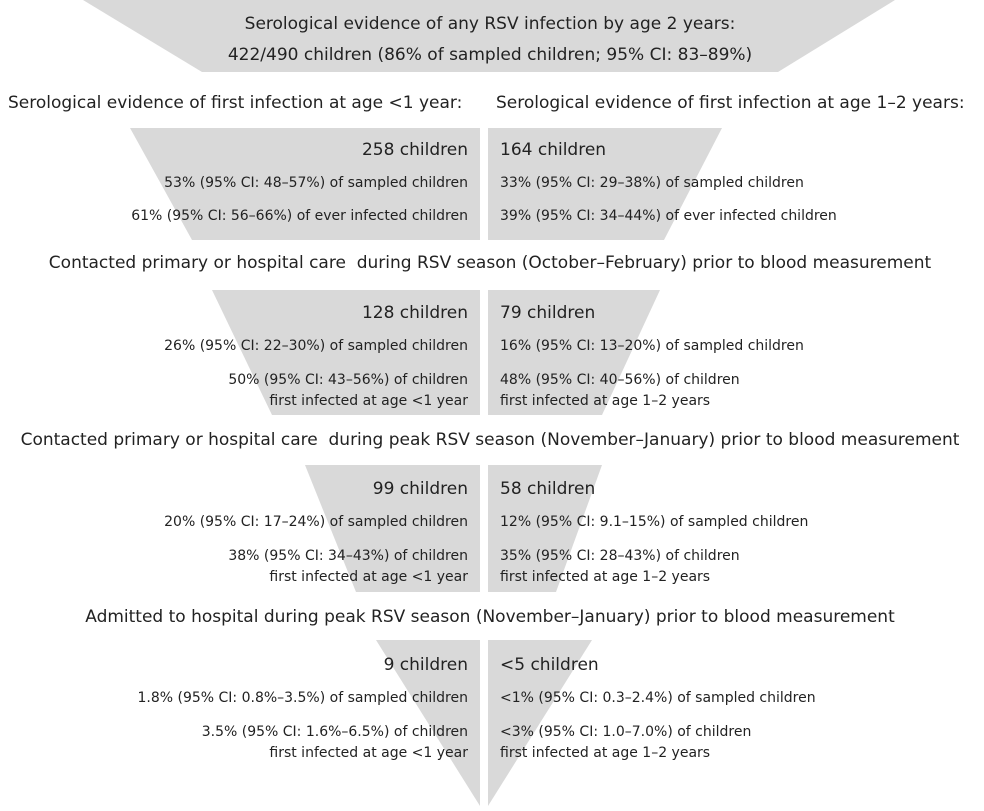 Image resolution: width=984 pixels, height=811 pixels. What do you see at coordinates (316, 522) in the screenshot?
I see `detail-line: 20% (95% CI: 17–24%) of sampled children` at bounding box center [316, 522].